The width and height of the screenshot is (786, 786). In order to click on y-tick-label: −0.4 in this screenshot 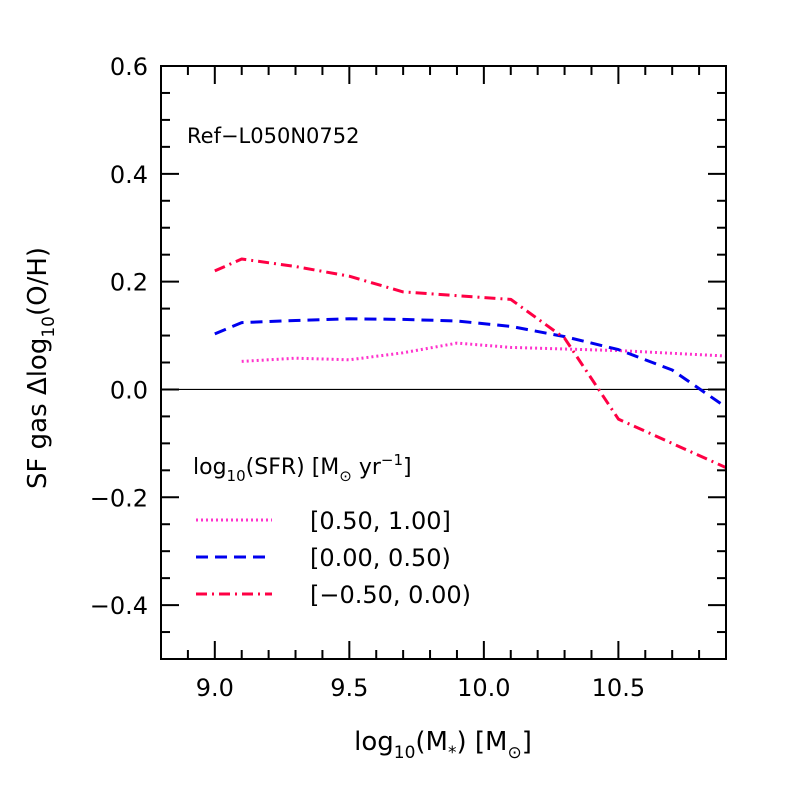, I will do `click(119, 606)`.